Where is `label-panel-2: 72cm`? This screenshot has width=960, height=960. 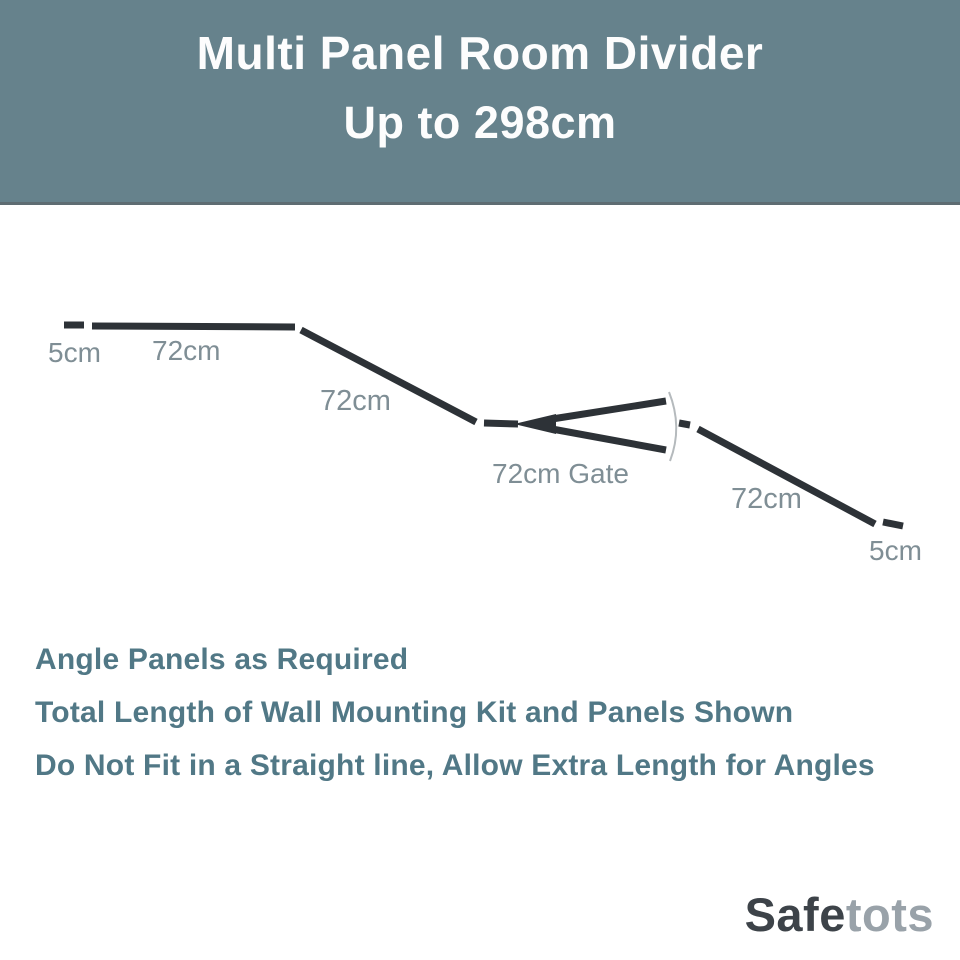
label-panel-2: 72cm is located at coordinates (355, 401).